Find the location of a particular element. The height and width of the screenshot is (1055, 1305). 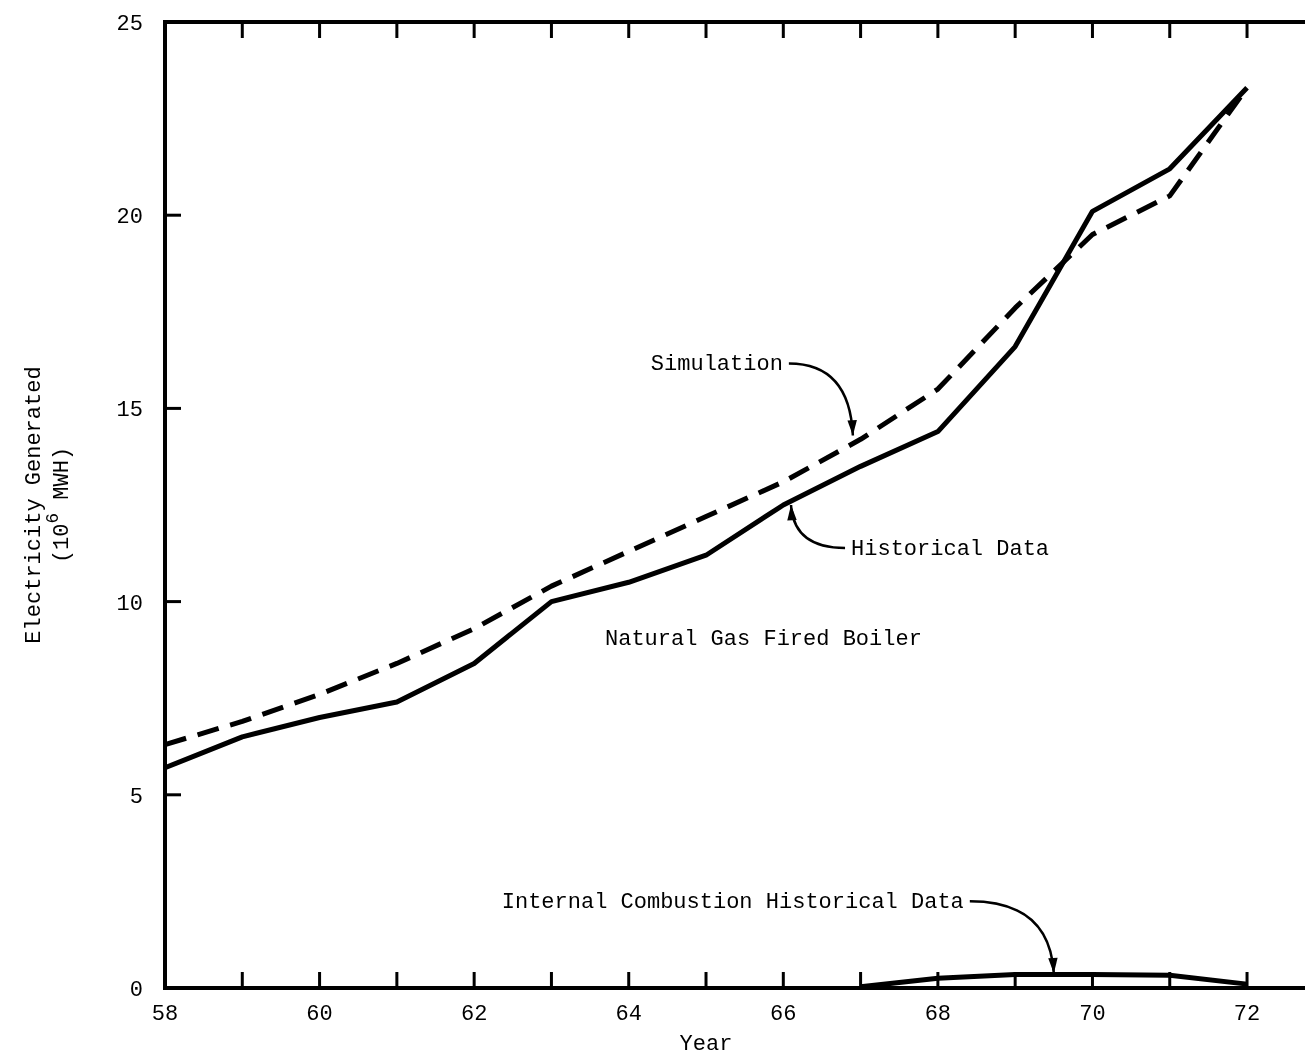

annotation: Historical Data is located at coordinates (950, 549).